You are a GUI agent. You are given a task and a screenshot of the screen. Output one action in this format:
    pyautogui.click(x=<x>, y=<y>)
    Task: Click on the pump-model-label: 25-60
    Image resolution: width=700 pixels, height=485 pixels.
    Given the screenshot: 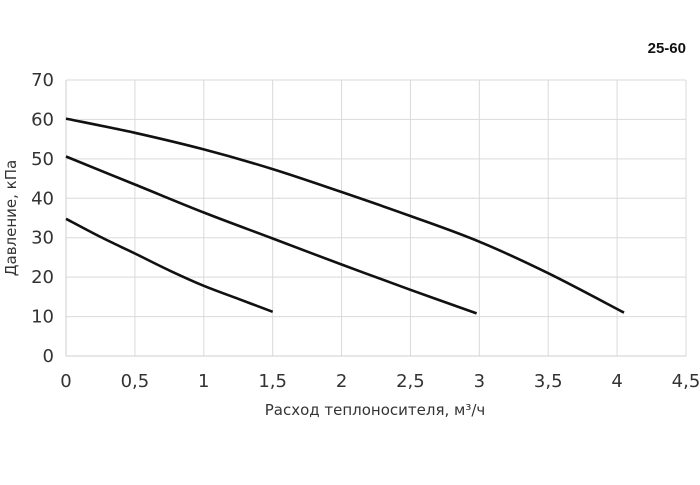 What is the action you would take?
    pyautogui.click(x=666, y=48)
    